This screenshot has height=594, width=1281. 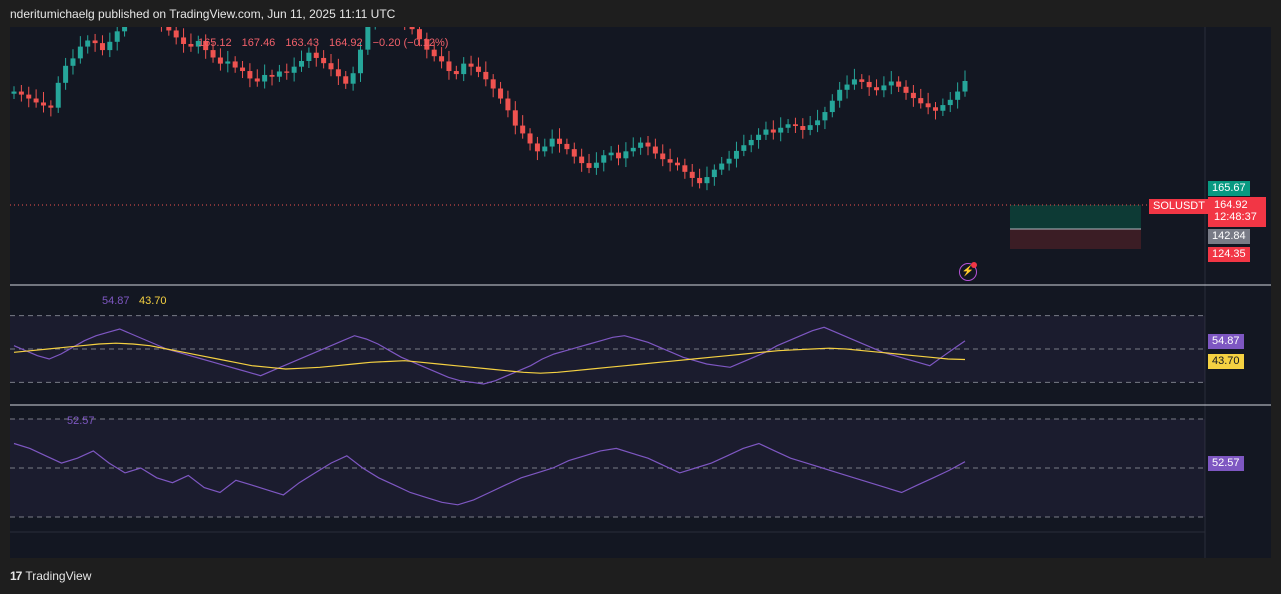 What do you see at coordinates (345, 43) in the screenshot?
I see `ohlc-close: 164.92` at bounding box center [345, 43].